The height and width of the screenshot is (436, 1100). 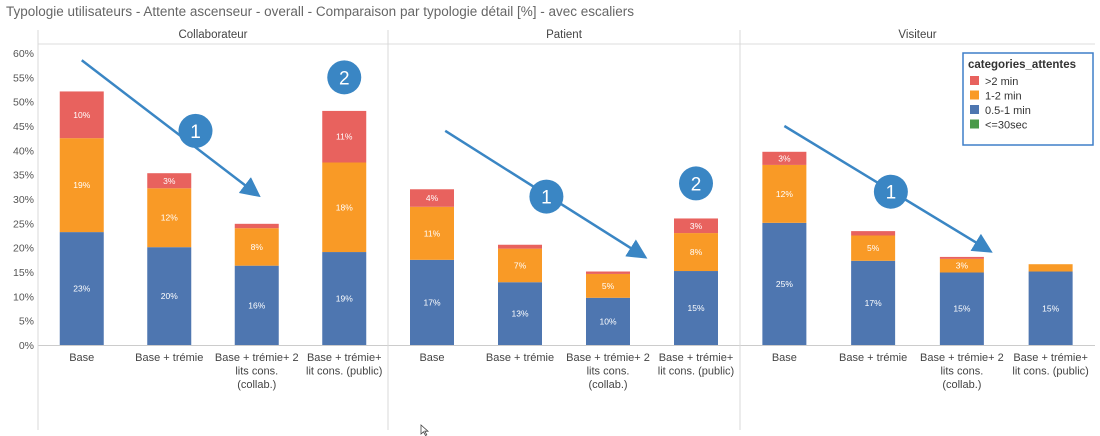 What do you see at coordinates (23, 54) in the screenshot?
I see `y-tick-label: 60%` at bounding box center [23, 54].